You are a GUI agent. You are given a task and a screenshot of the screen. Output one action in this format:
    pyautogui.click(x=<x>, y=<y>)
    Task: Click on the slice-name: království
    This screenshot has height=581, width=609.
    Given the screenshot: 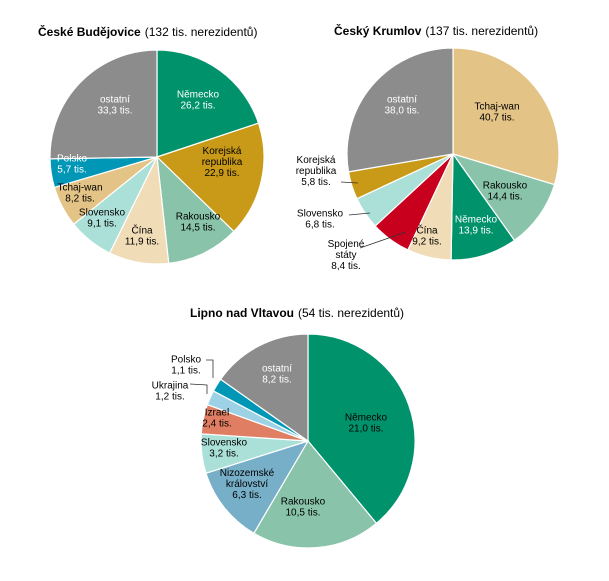 What is the action you would take?
    pyautogui.click(x=247, y=484)
    